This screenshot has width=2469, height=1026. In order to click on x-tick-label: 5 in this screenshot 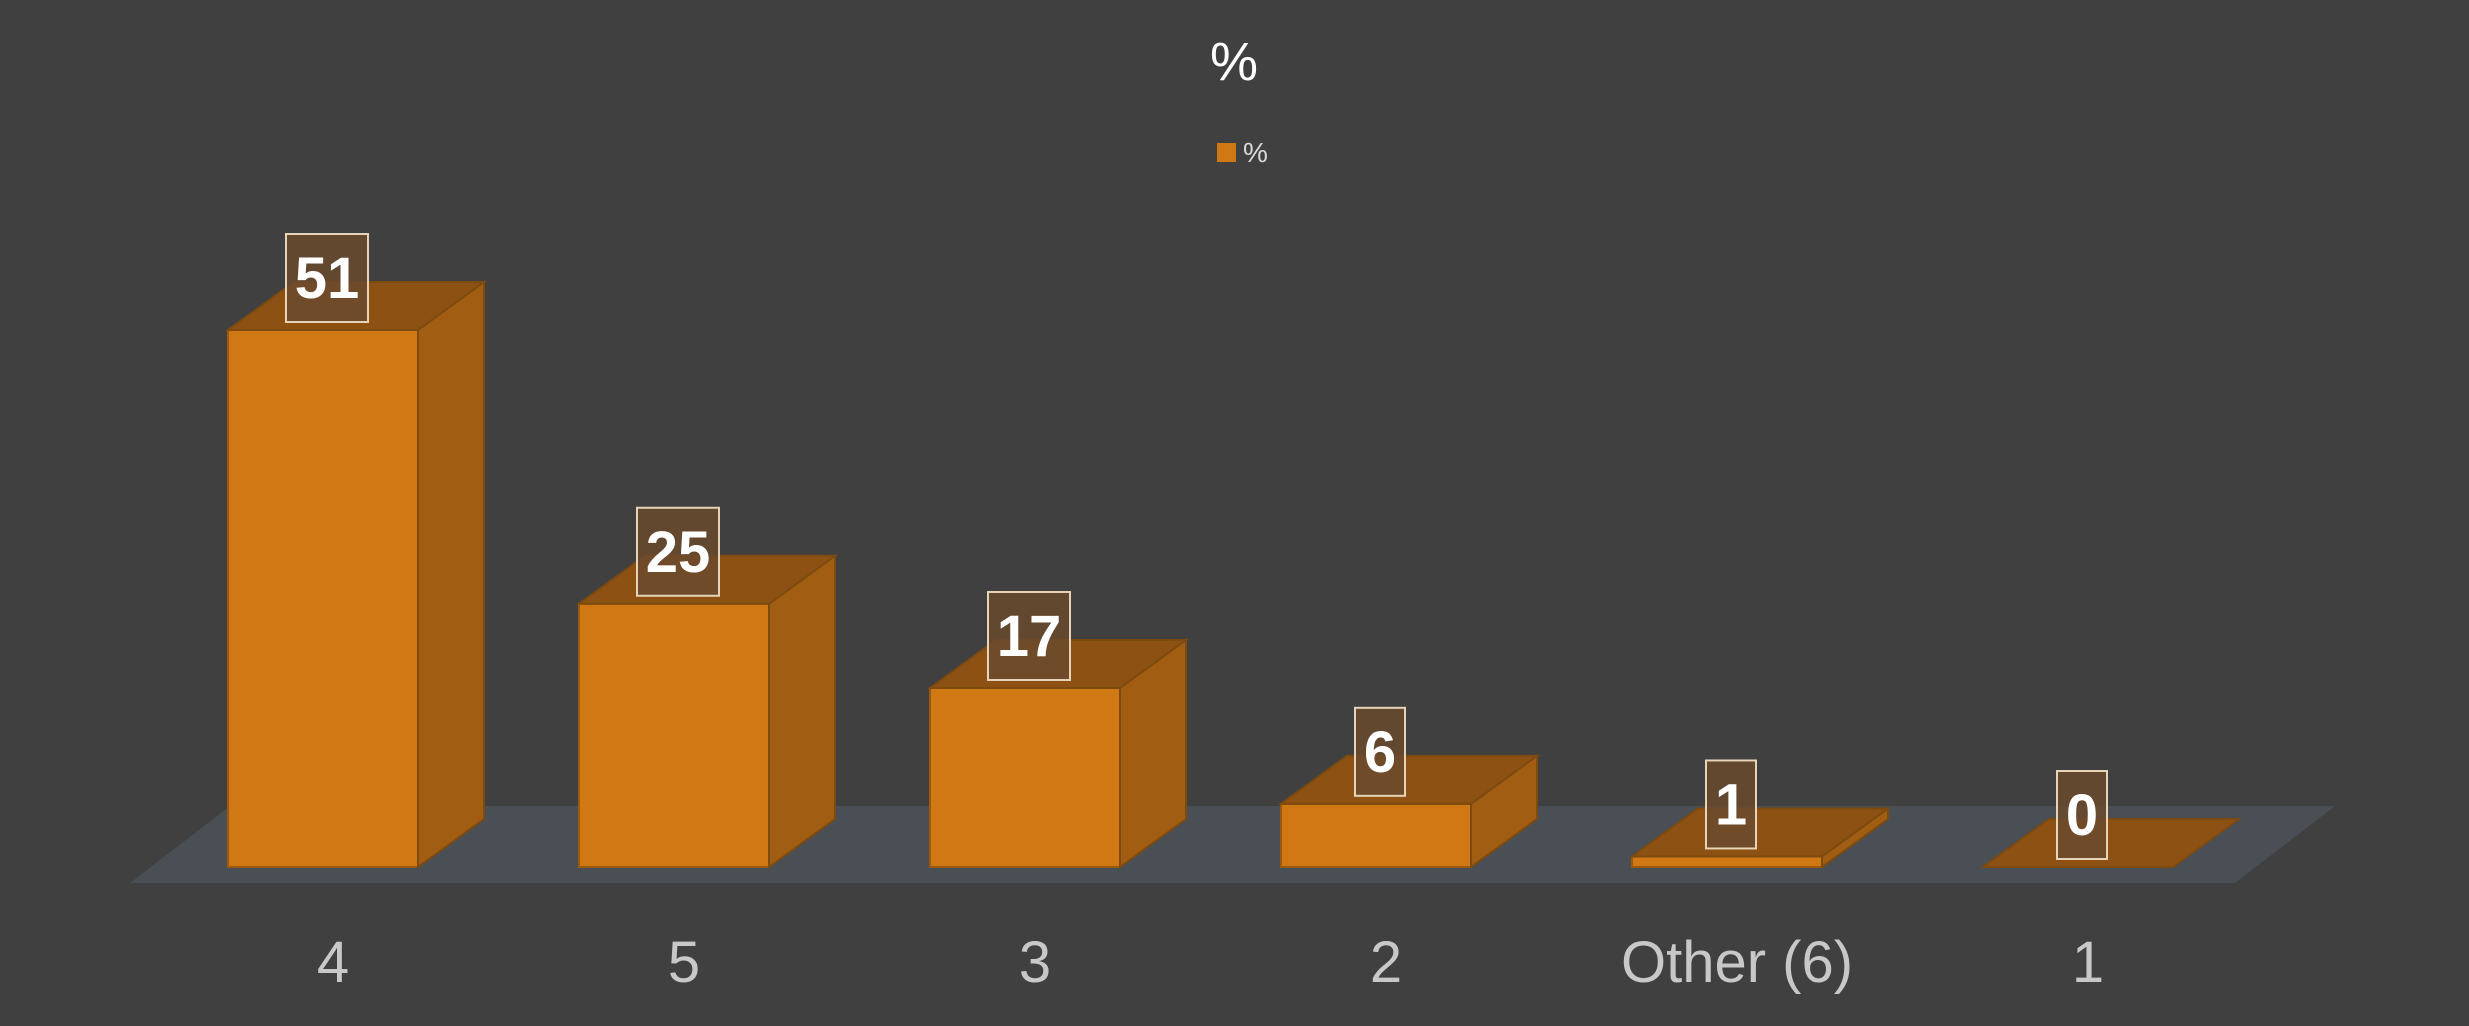, I will do `click(684, 962)`.